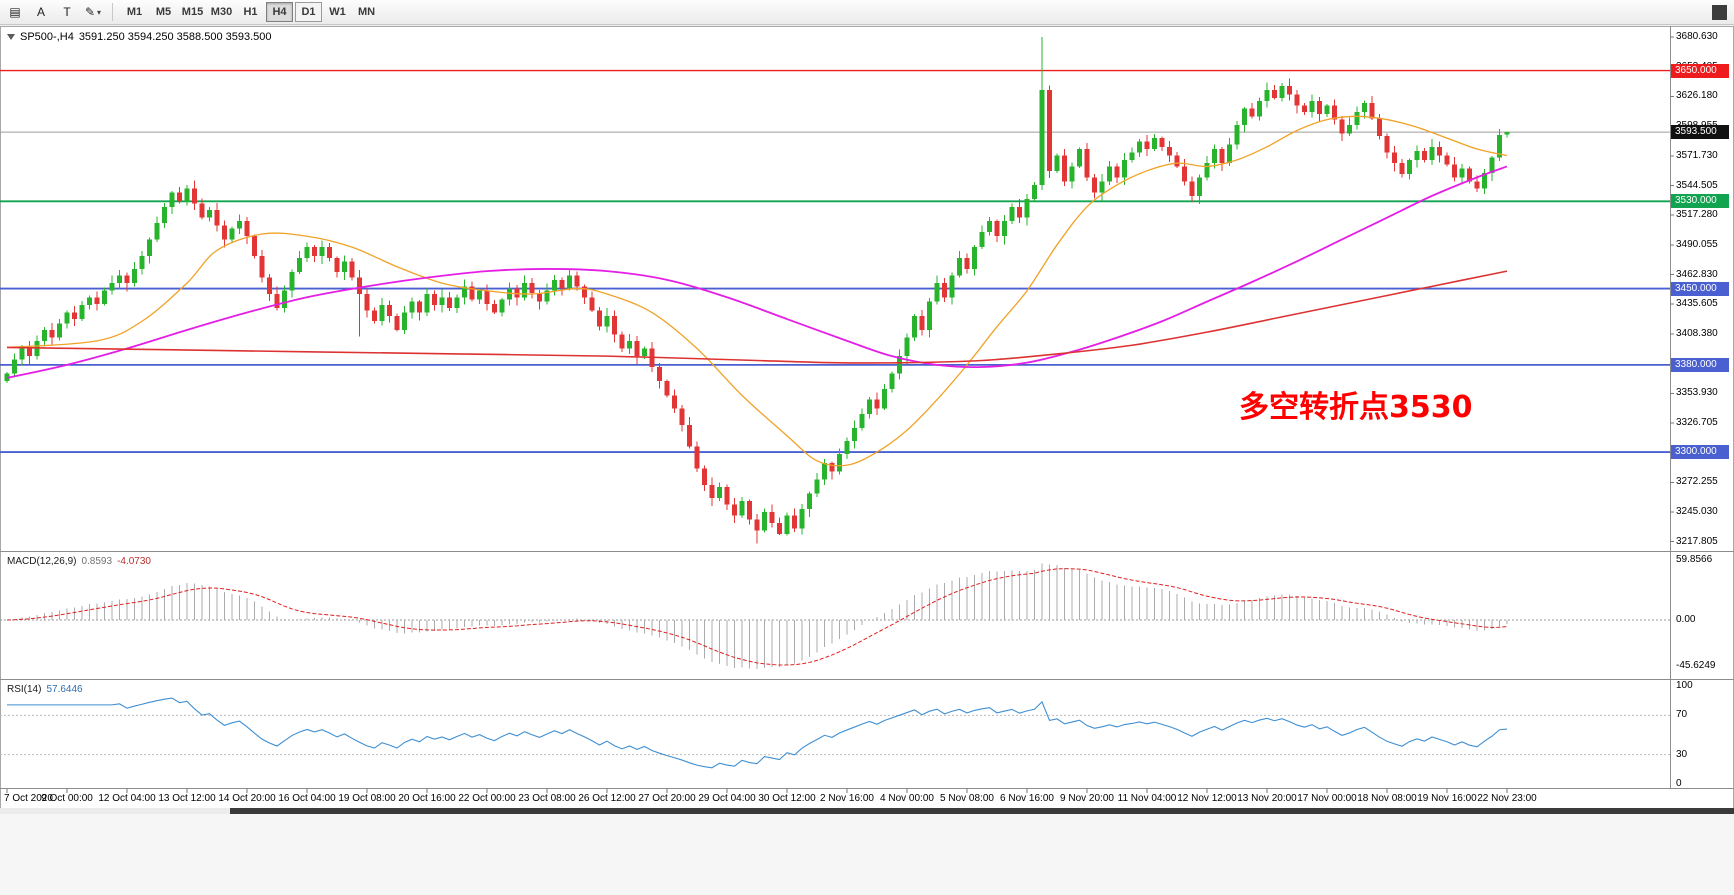 The height and width of the screenshot is (895, 1734). I want to click on text-annotation-button: A, so click(40, 12).